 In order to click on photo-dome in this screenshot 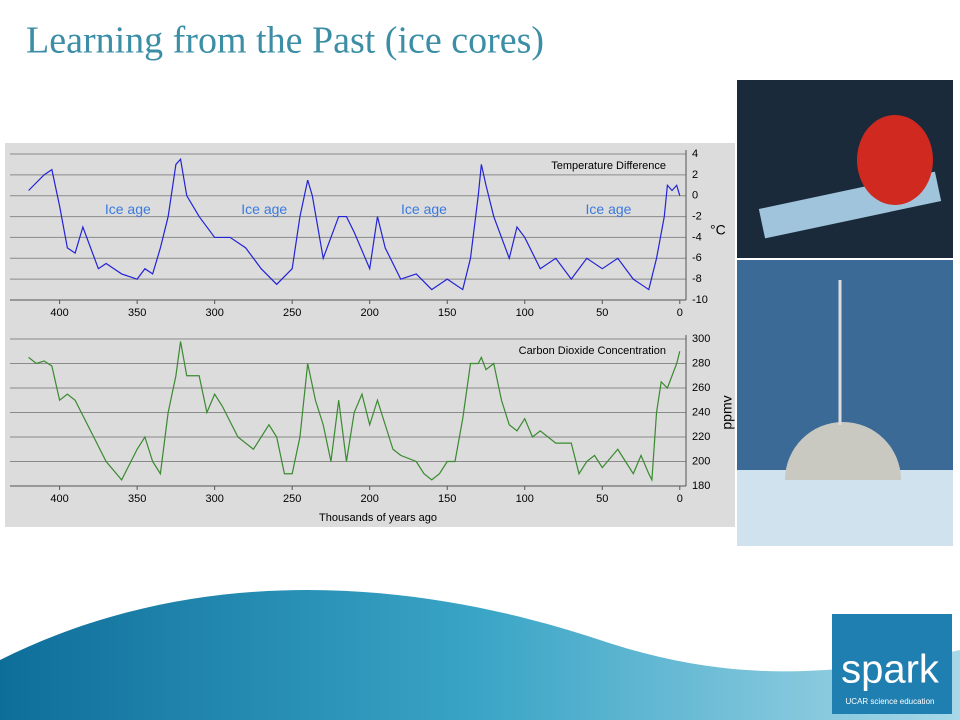, I will do `click(843, 451)`.